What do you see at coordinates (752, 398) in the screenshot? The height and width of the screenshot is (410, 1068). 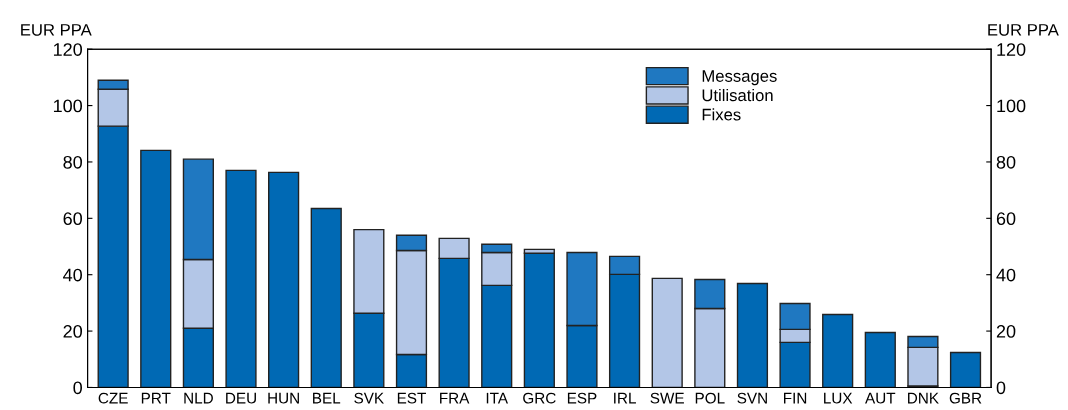 I see `x-tick-label: SVN` at bounding box center [752, 398].